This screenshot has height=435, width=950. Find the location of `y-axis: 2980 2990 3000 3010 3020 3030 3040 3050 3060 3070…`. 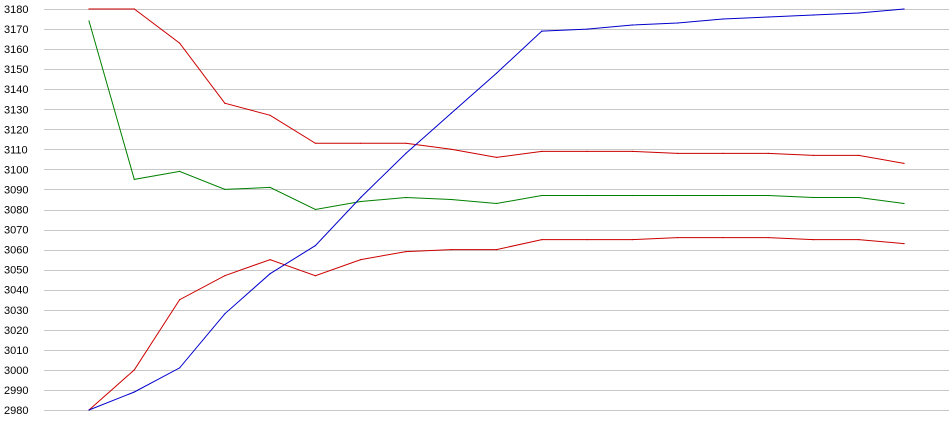

y-axis: 2980 2990 3000 3010 3020 3030 3040 3050 3060 3070… is located at coordinates (16, 210).